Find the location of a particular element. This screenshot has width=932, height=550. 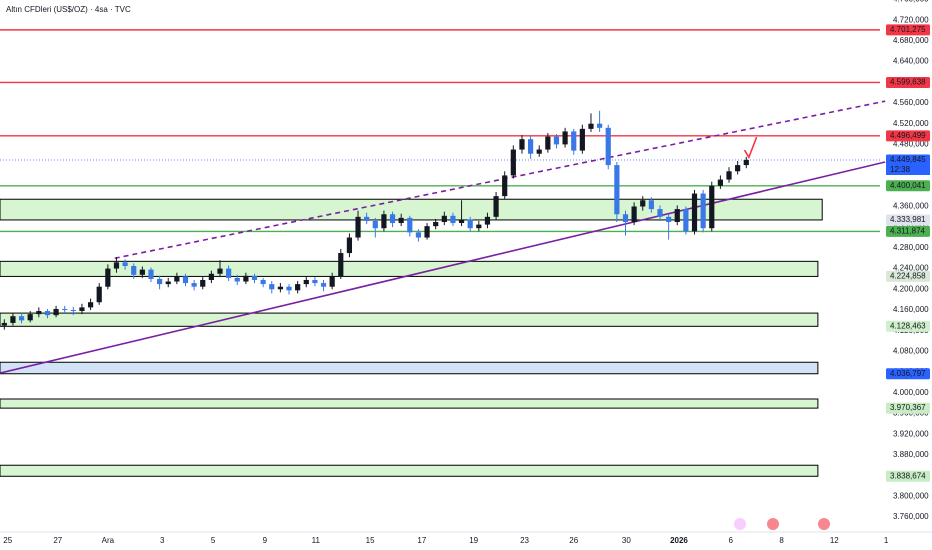

price-badge: 4.036,797 is located at coordinates (908, 374).